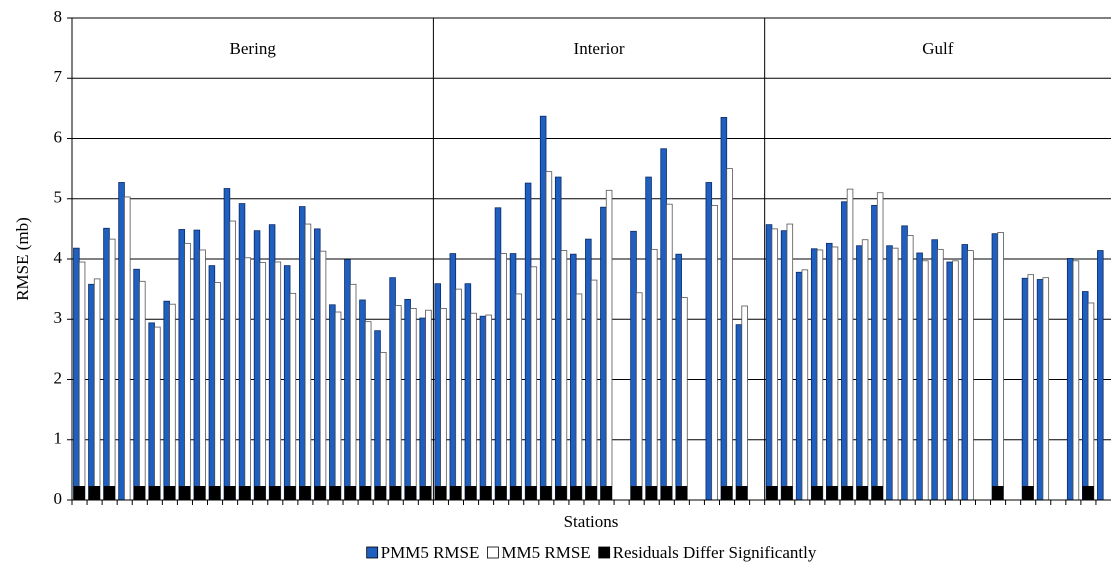 The height and width of the screenshot is (571, 1111). What do you see at coordinates (58, 377) in the screenshot?
I see `y-tick-label: 2` at bounding box center [58, 377].